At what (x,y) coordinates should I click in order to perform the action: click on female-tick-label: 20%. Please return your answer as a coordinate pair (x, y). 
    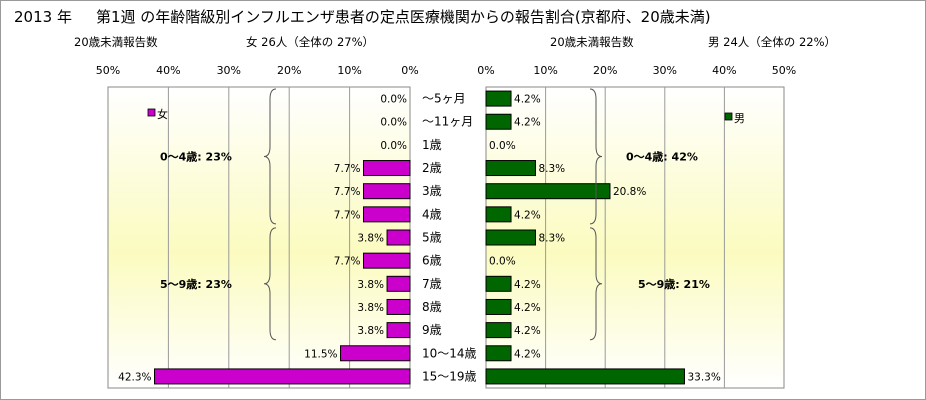
    Looking at the image, I should click on (289, 70).